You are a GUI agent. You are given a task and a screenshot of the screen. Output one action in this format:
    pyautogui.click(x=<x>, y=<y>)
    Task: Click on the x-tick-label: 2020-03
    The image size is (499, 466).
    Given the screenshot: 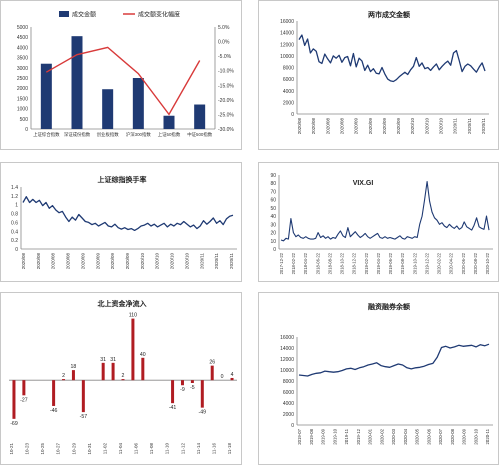 What is the action you would take?
    pyautogui.click(x=393, y=436)
    